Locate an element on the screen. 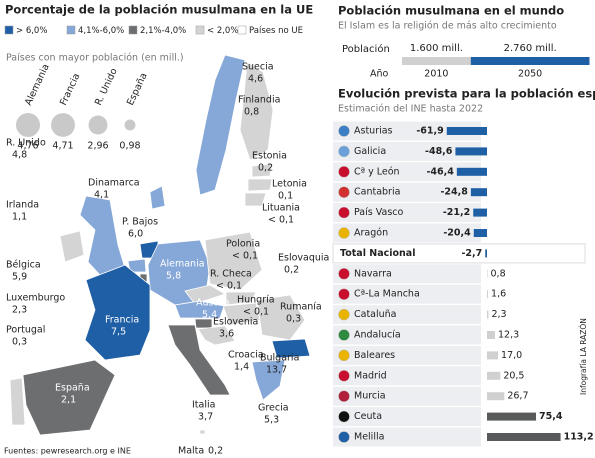 Image resolution: width=595 pixels, height=458 pixels. value-label: 20,5 is located at coordinates (513, 375).